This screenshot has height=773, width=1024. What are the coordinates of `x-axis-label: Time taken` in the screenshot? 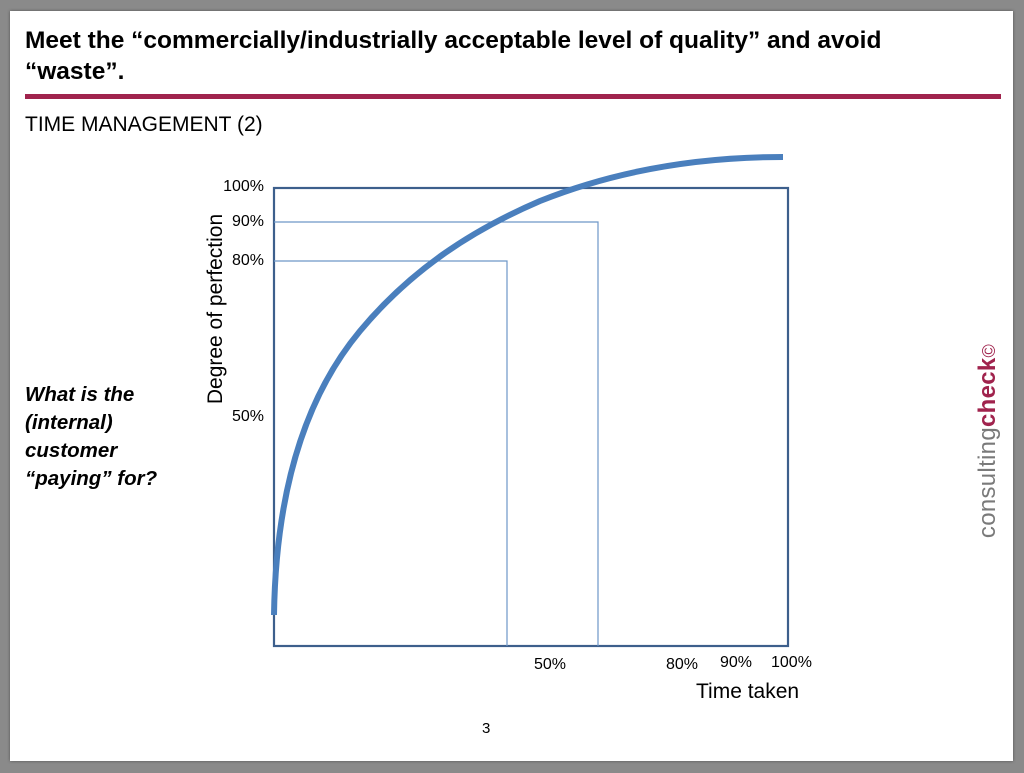 It's located at (748, 691).